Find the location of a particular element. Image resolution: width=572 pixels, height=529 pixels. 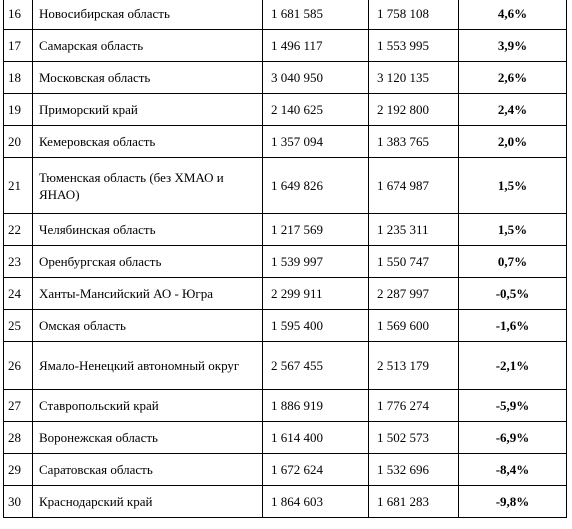

row-number: 16 is located at coordinates (18, 15).